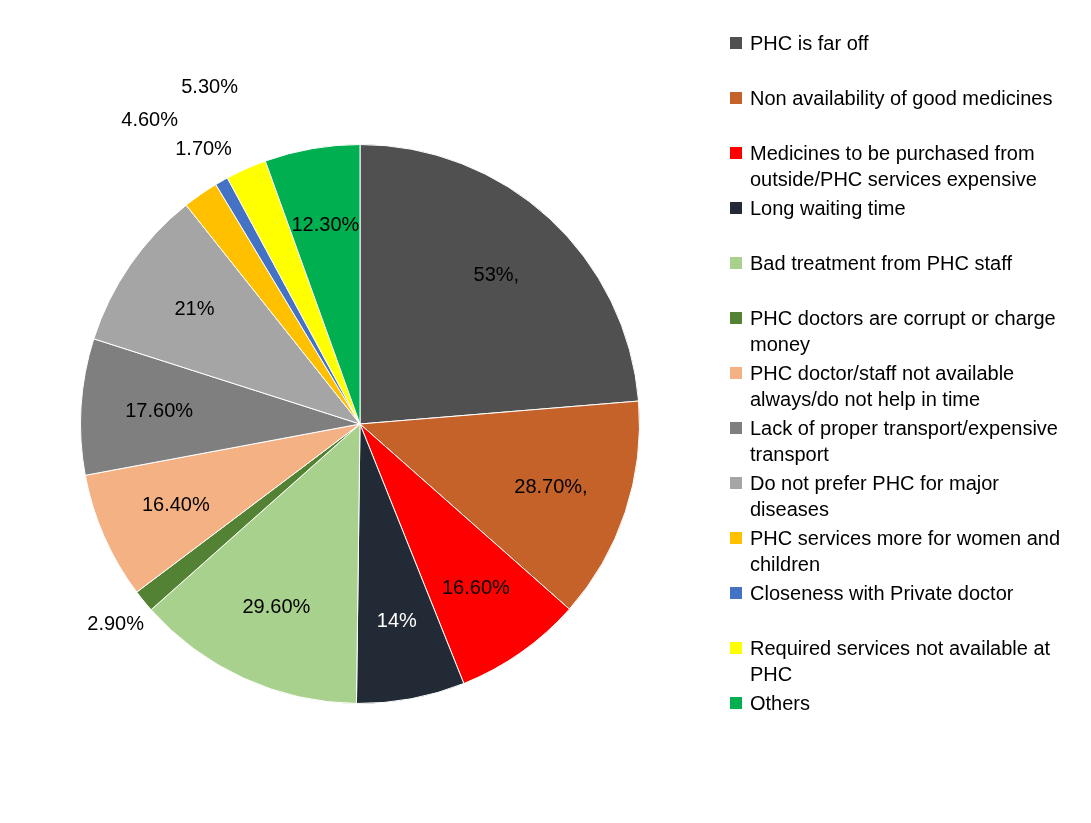 The height and width of the screenshot is (823, 1091). Describe the element at coordinates (901, 661) in the screenshot. I see `legend-label: Required services not available at PHC` at that location.